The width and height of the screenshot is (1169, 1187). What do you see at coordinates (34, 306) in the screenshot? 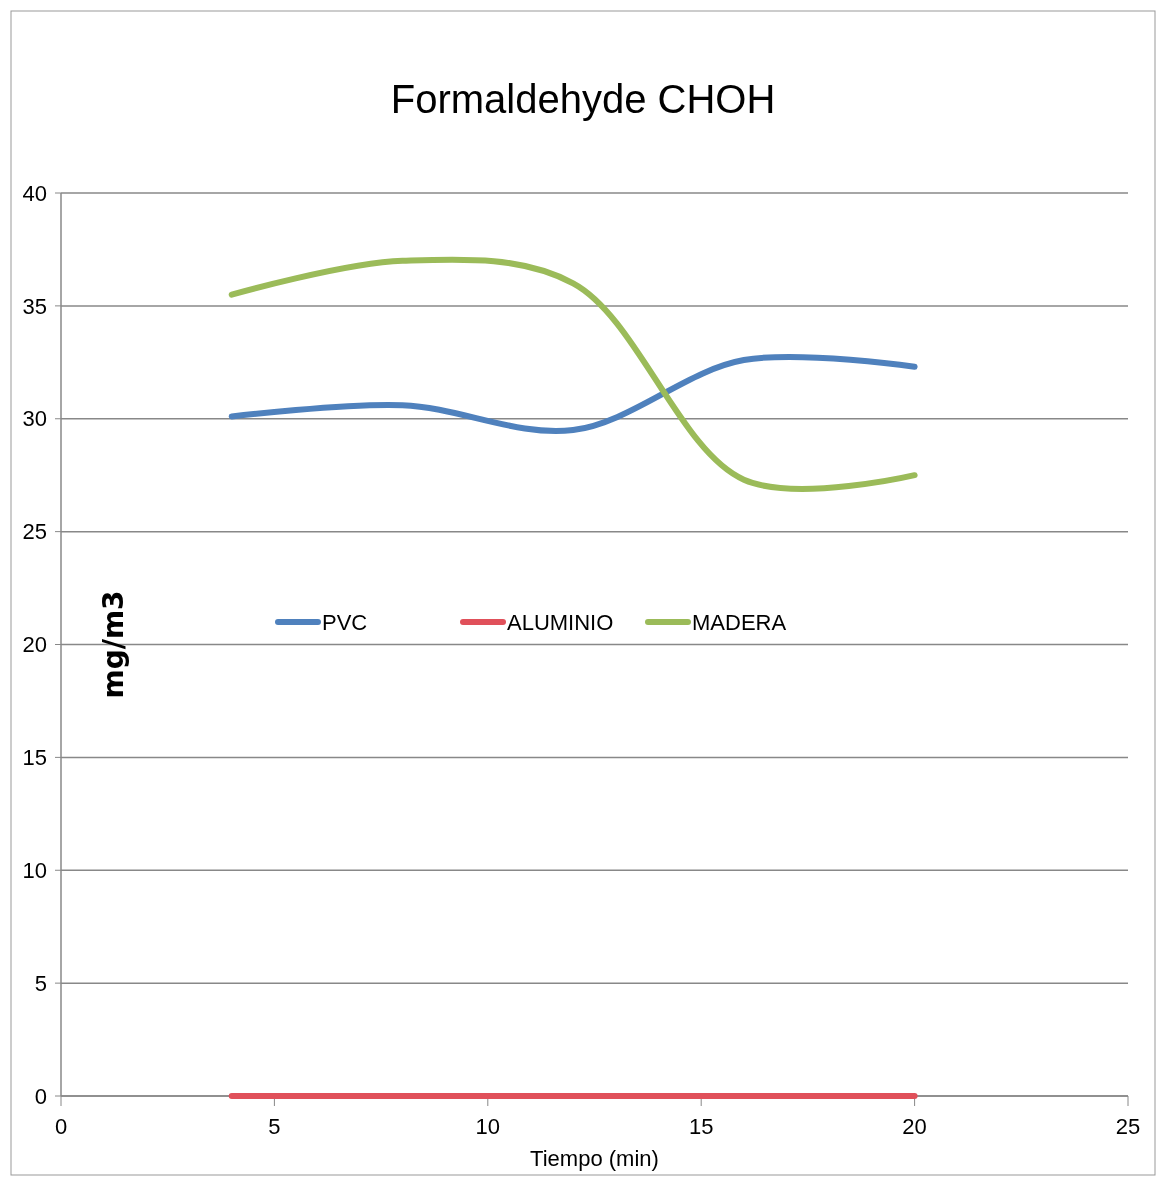
I see `y-tick-label: 35` at bounding box center [34, 306].